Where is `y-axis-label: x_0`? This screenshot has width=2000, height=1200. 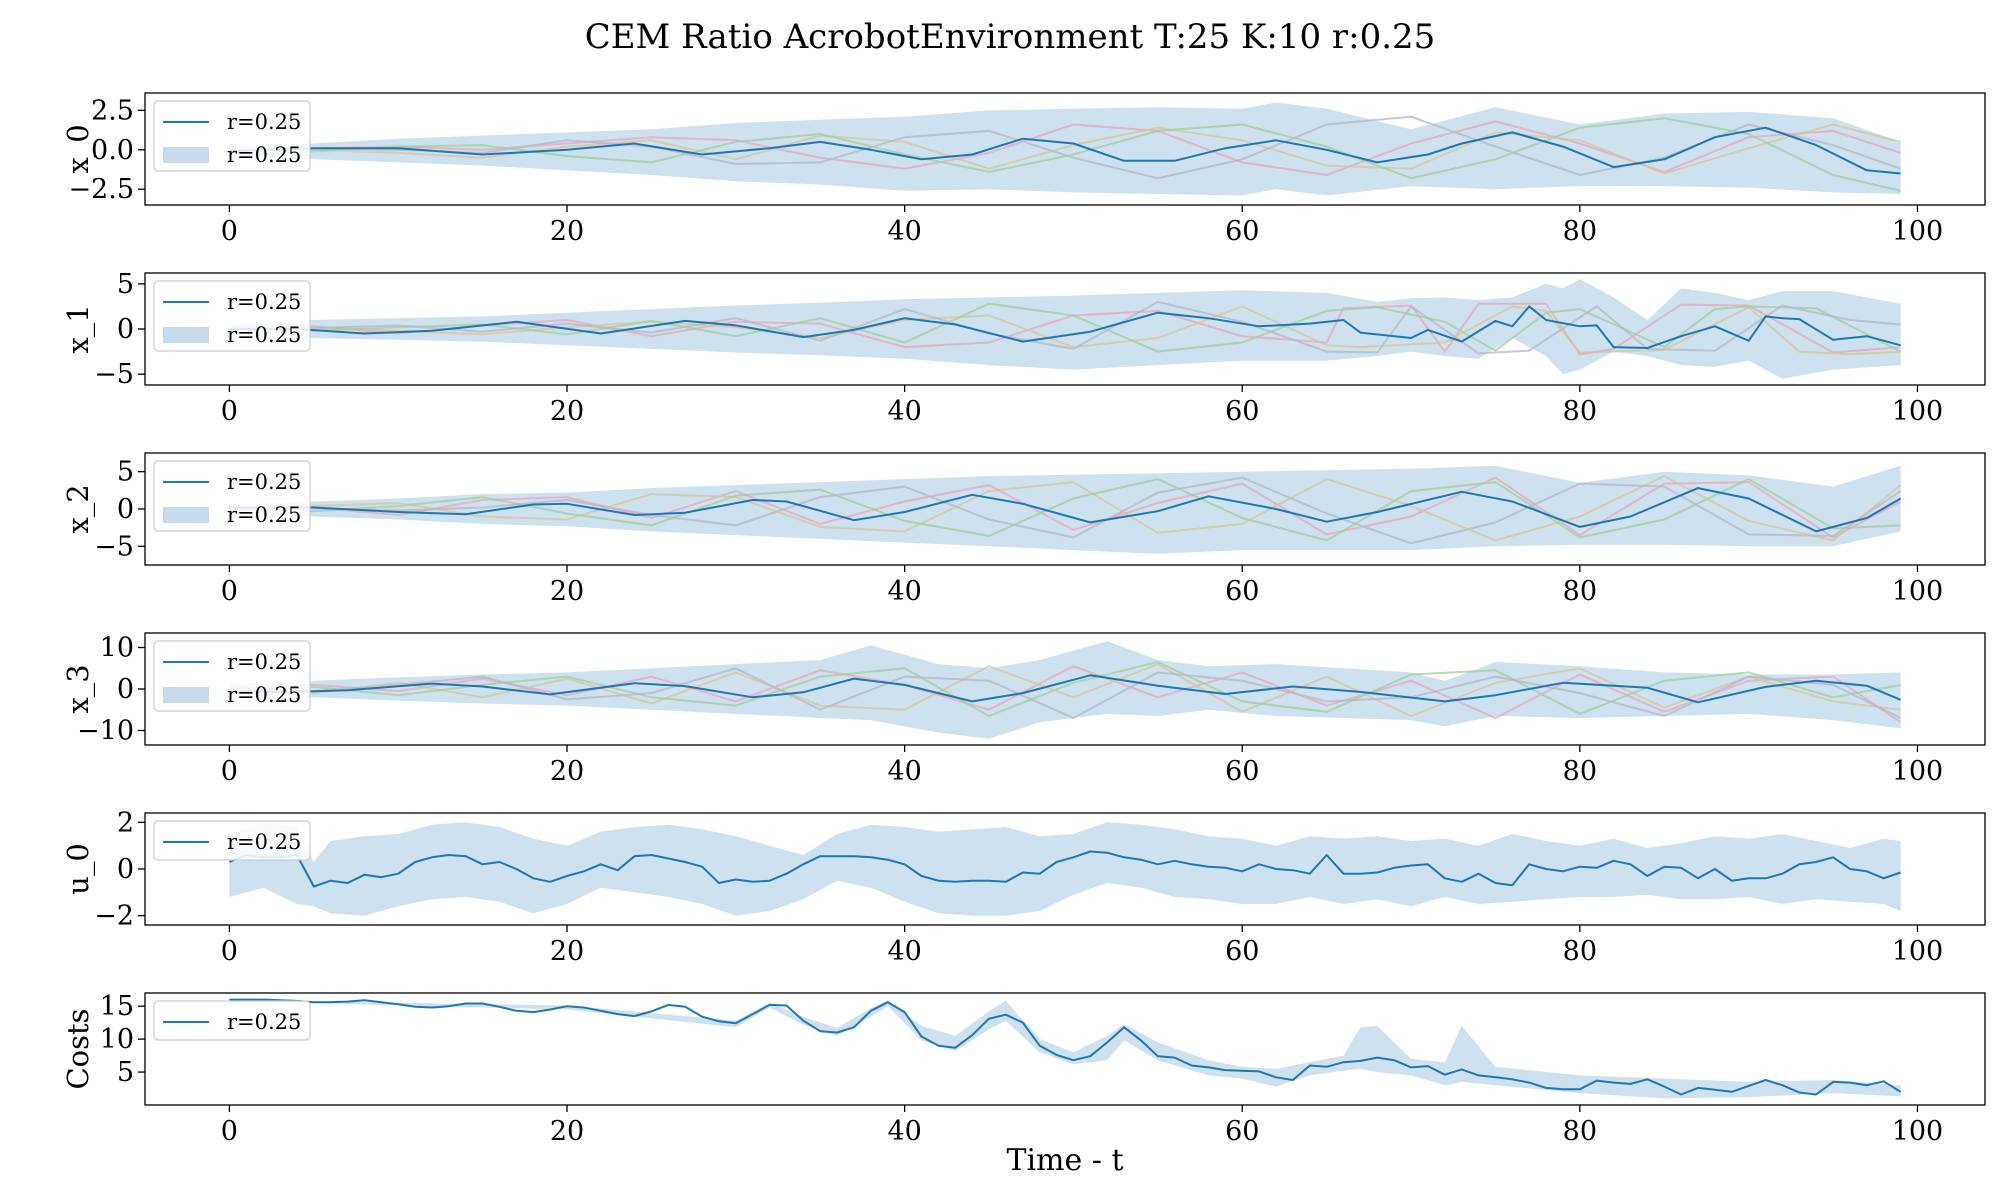
y-axis-label: x_0 is located at coordinates (78, 148).